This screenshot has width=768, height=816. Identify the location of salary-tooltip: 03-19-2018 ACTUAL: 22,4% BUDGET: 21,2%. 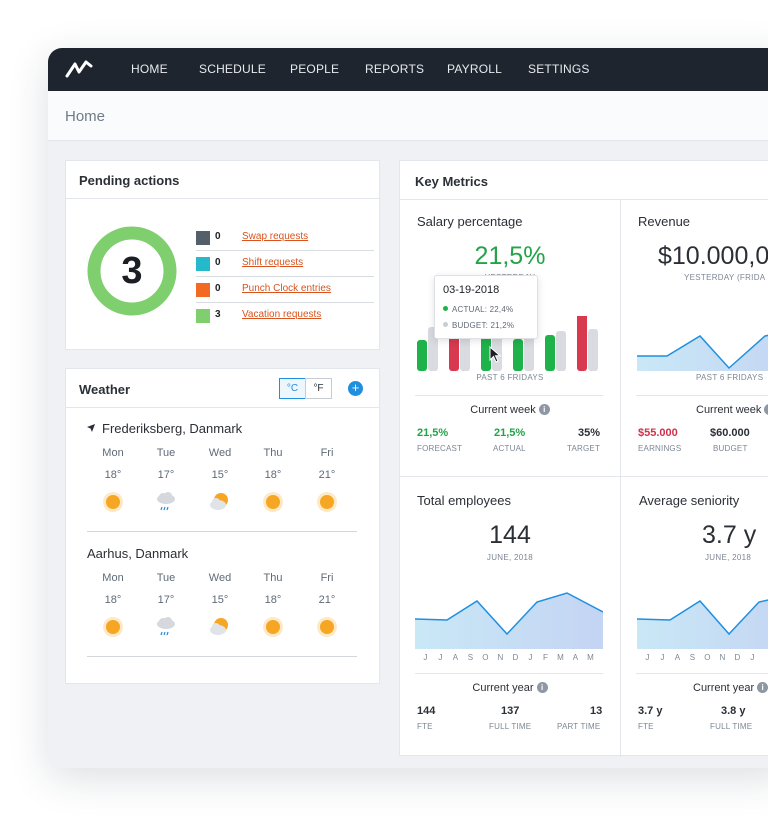
(486, 307).